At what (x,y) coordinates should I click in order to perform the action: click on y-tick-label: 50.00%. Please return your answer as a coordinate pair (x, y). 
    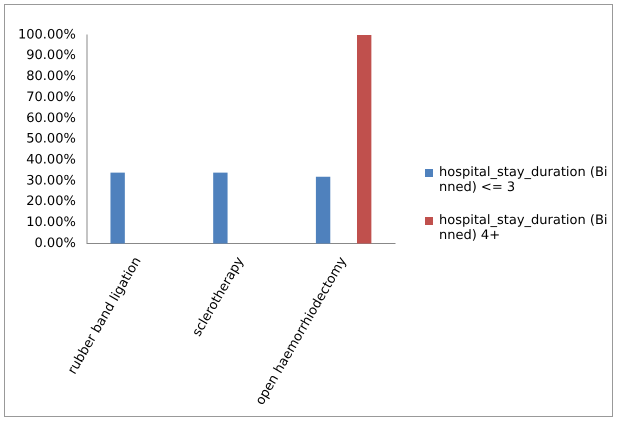
    Looking at the image, I should click on (51, 139).